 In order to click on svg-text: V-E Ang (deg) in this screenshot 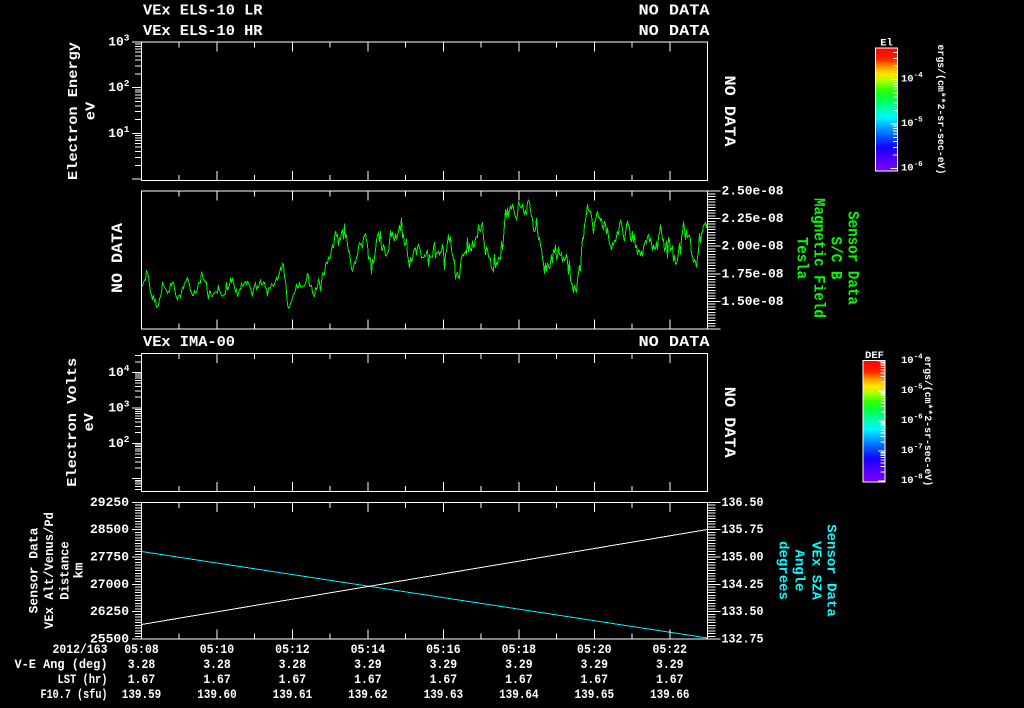, I will do `click(61, 665)`.